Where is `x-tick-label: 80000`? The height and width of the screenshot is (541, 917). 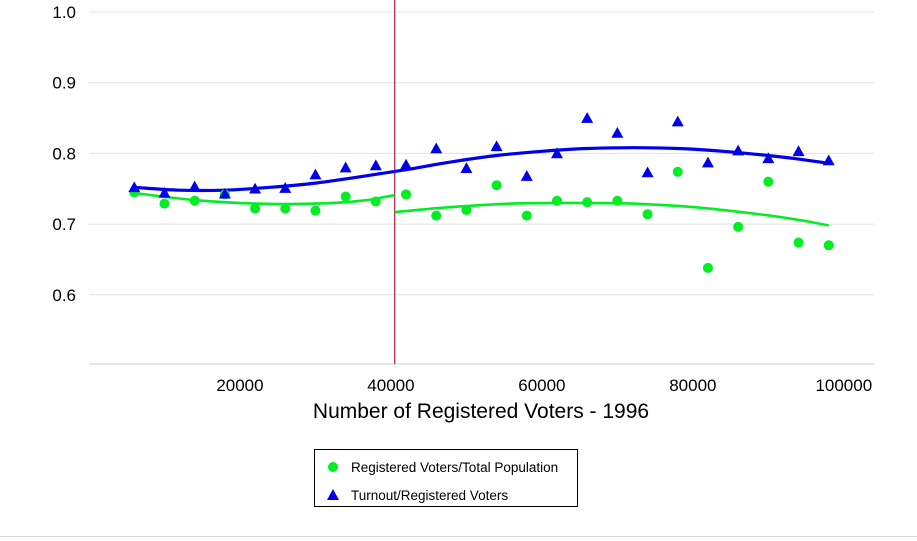 x-tick-label: 80000 is located at coordinates (692, 385).